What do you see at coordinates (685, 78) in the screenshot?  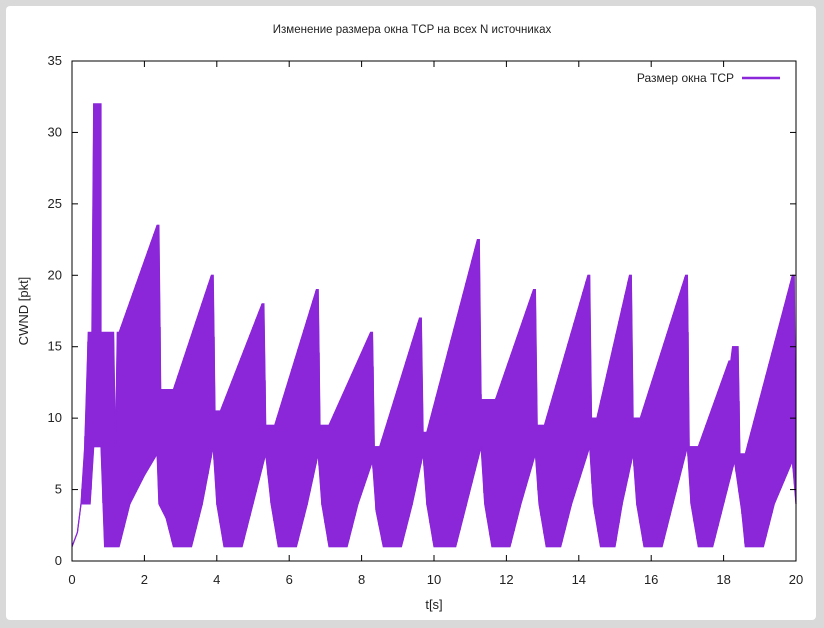 I see `legend-label: Размер окна TCP` at bounding box center [685, 78].